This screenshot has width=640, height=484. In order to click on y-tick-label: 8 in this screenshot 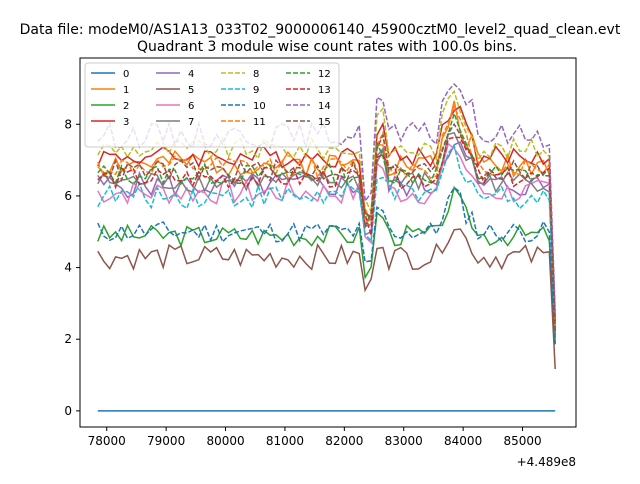, I will do `click(68, 124)`.